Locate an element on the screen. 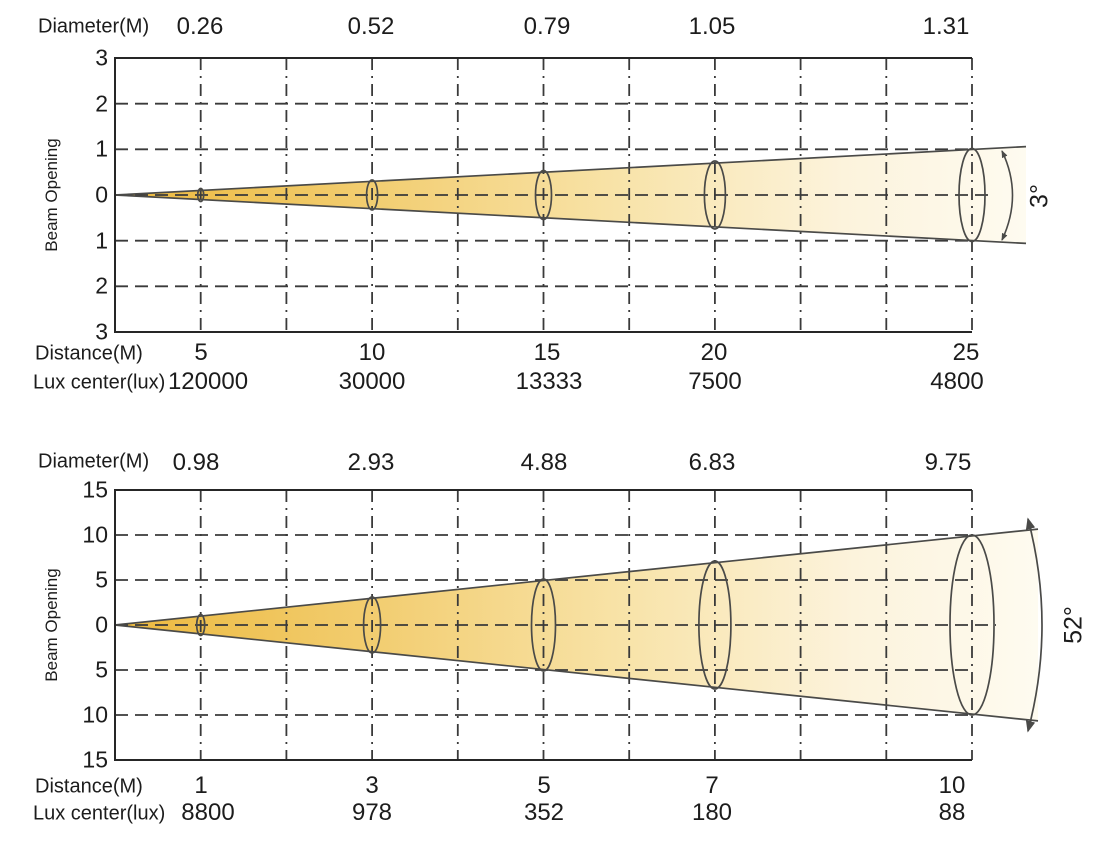  distance-value: 1 is located at coordinates (201, 785).